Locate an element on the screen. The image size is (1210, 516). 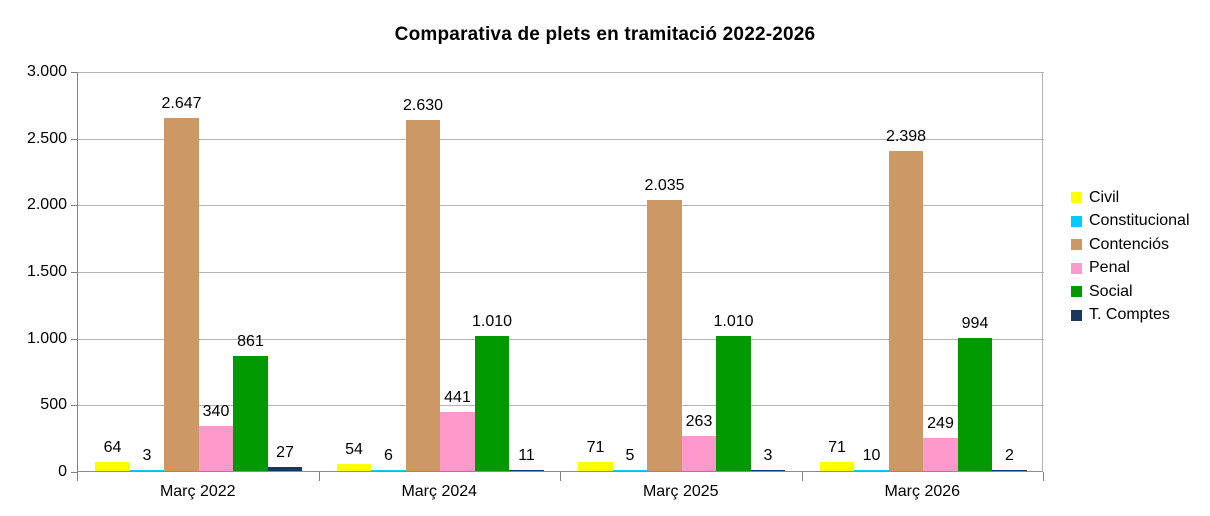
legend-label: Social is located at coordinates (1111, 291).